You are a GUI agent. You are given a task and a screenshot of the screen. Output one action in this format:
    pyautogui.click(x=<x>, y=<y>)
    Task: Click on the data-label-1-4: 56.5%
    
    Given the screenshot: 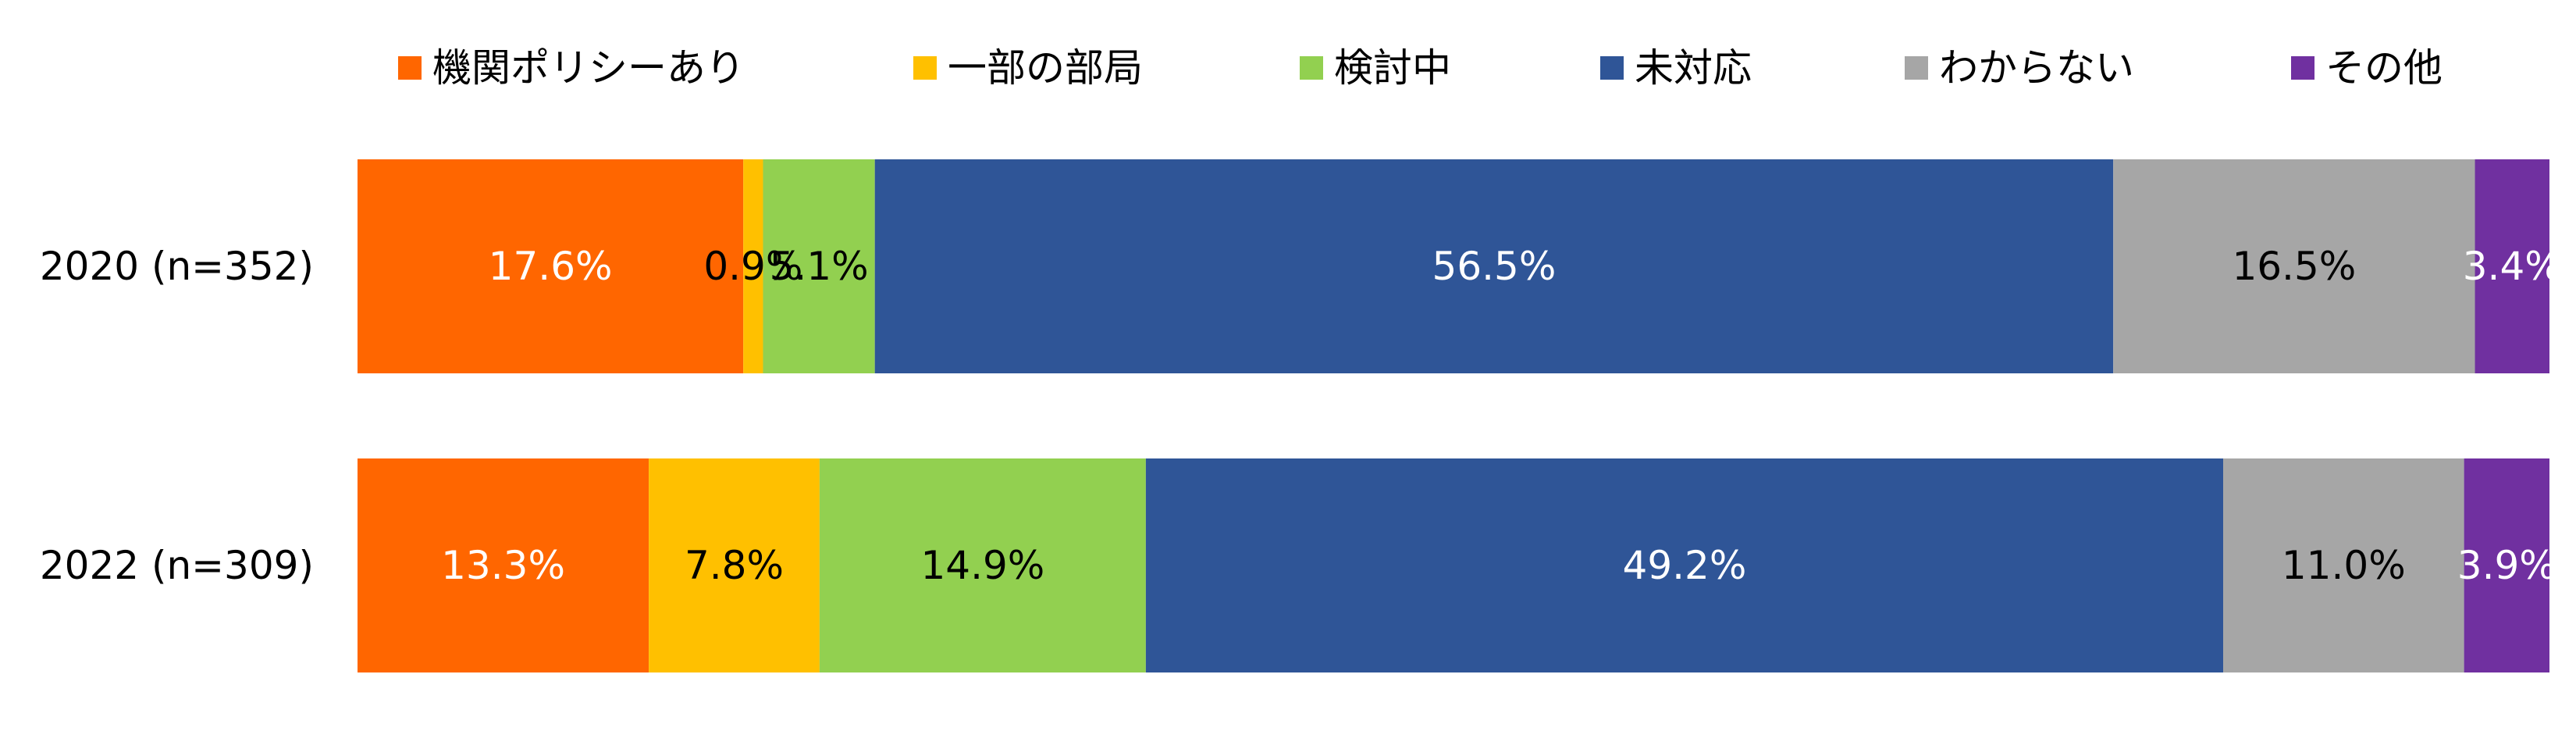 What is the action you would take?
    pyautogui.click(x=1494, y=266)
    